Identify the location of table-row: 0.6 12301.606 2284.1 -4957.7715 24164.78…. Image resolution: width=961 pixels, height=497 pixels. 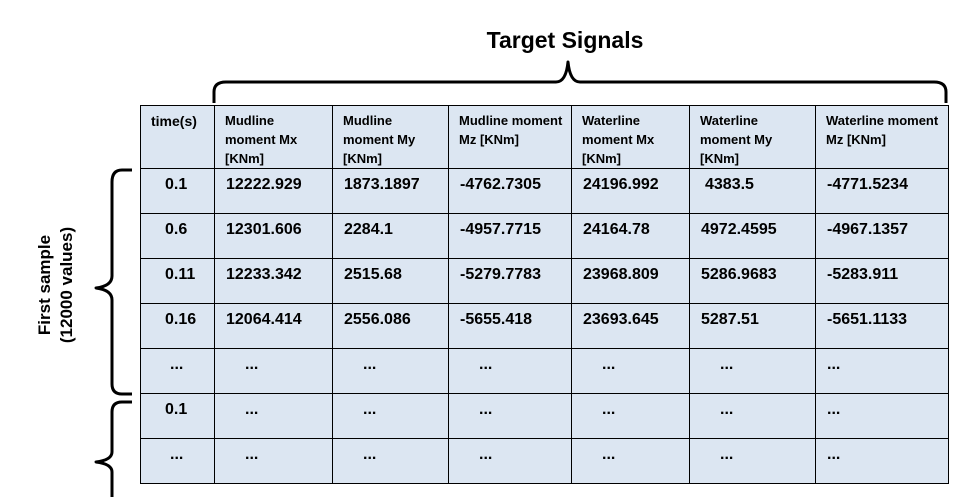
(544, 236).